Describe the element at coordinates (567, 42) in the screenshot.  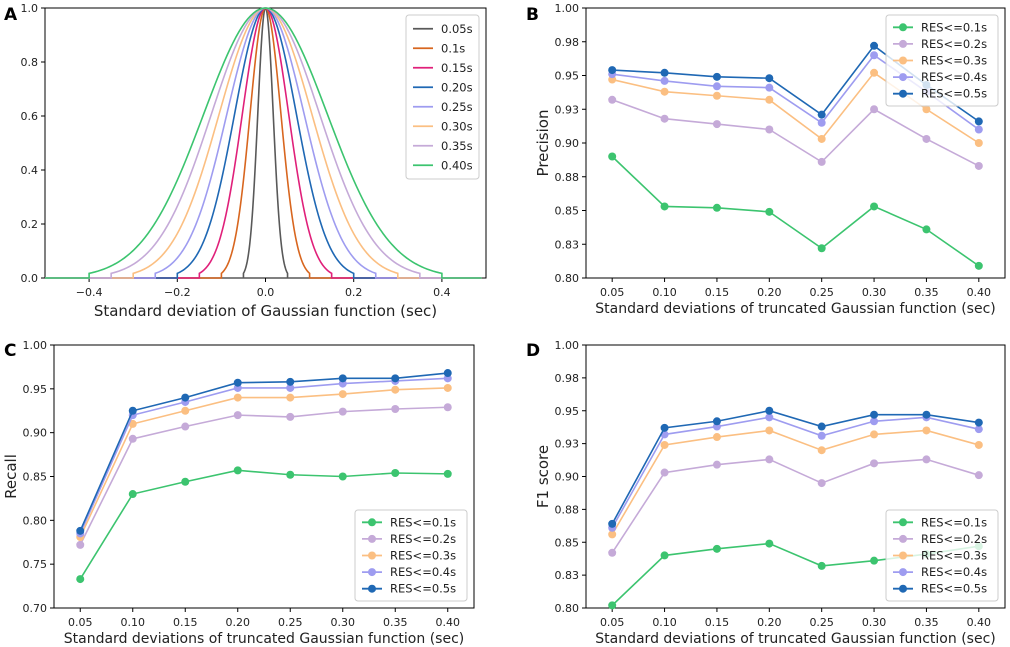
I see `y-tick-label: 0.98` at that location.